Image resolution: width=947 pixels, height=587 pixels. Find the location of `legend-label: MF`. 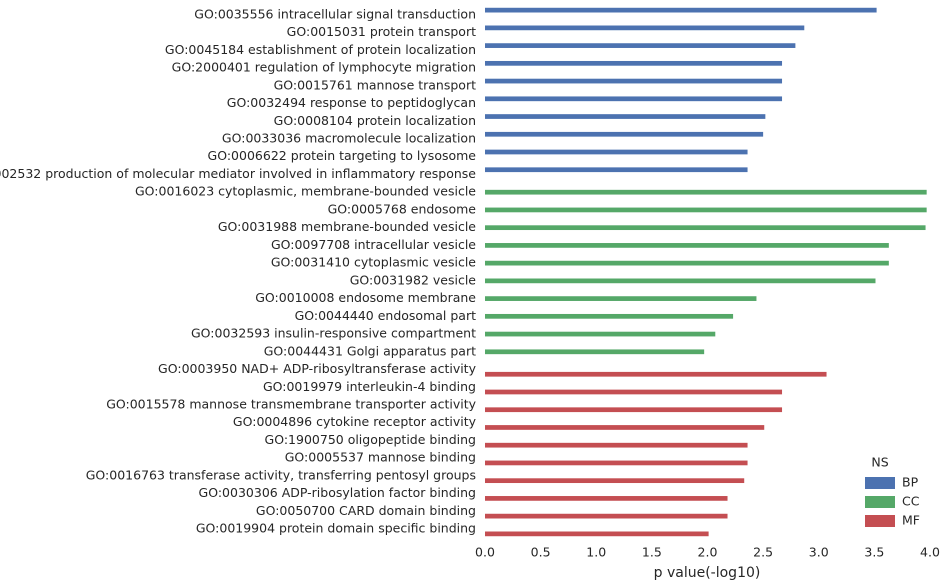

legend-label: MF is located at coordinates (911, 520).